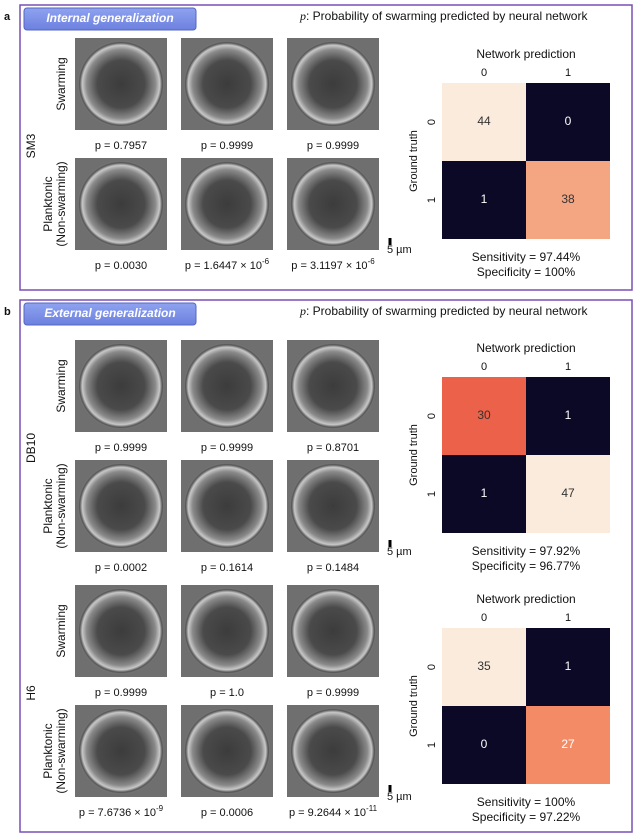 The width and height of the screenshot is (640, 837). What do you see at coordinates (121, 266) in the screenshot?
I see `probability: p = 0.0030` at bounding box center [121, 266].